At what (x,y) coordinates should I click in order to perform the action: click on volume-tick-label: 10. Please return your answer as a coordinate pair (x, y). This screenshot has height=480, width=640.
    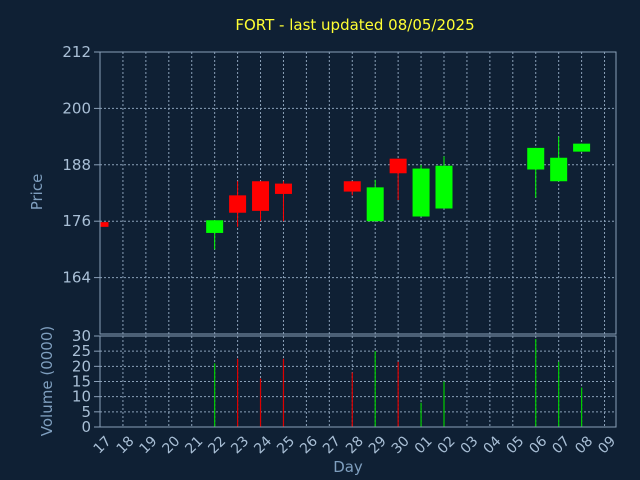
    Looking at the image, I should click on (81, 397).